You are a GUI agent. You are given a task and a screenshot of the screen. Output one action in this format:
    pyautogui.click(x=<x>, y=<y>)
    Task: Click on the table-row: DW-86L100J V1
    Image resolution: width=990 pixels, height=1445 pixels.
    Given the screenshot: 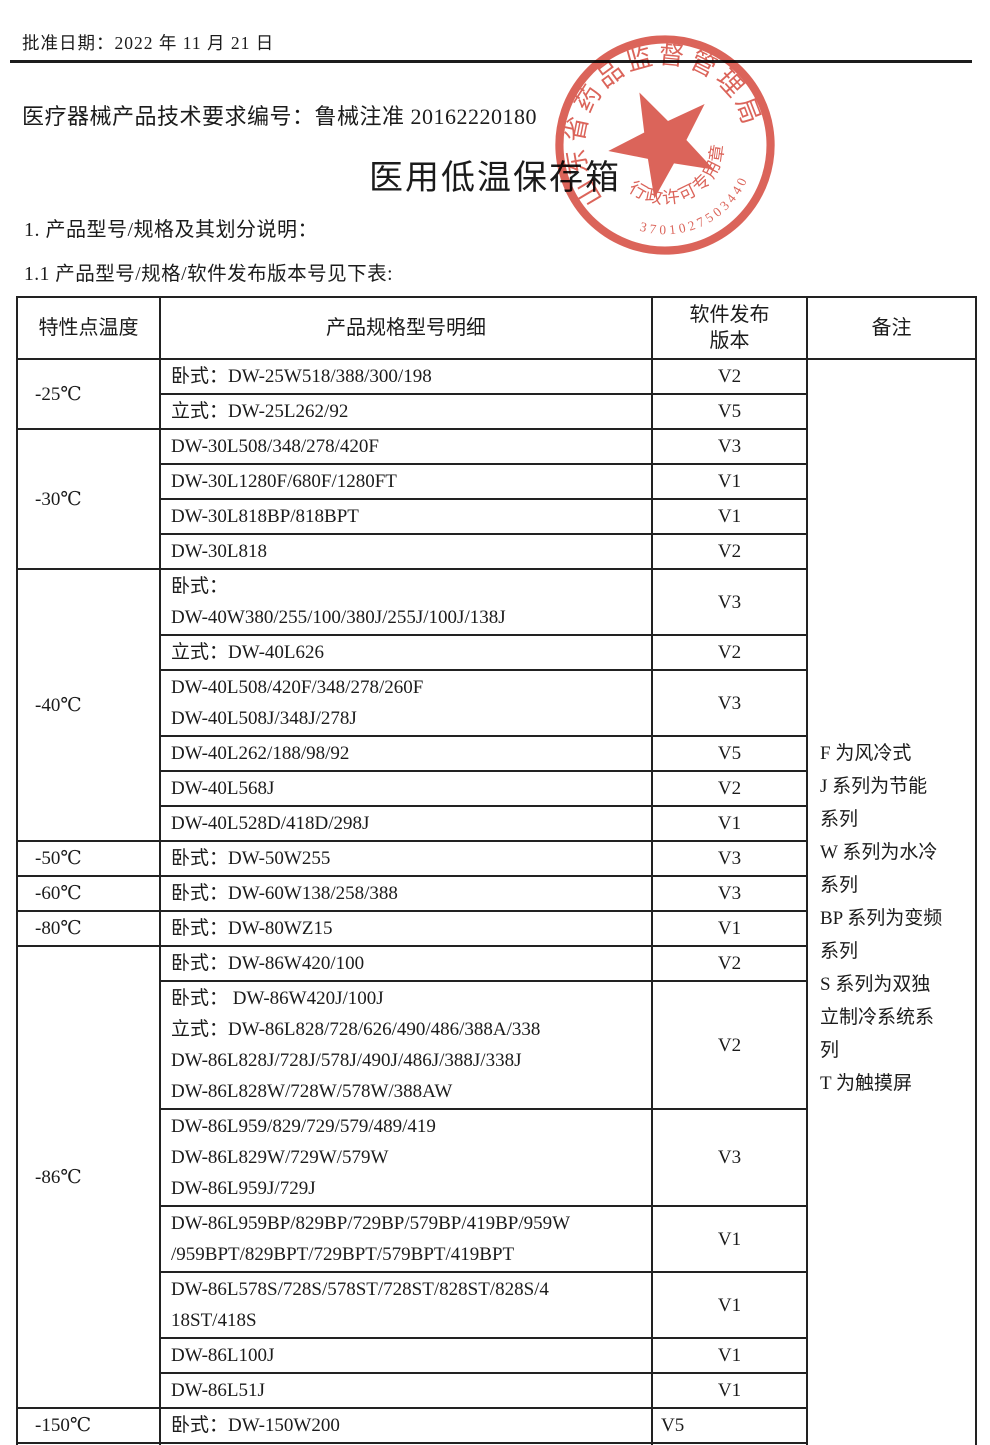 What is the action you would take?
    pyautogui.click(x=496, y=1355)
    